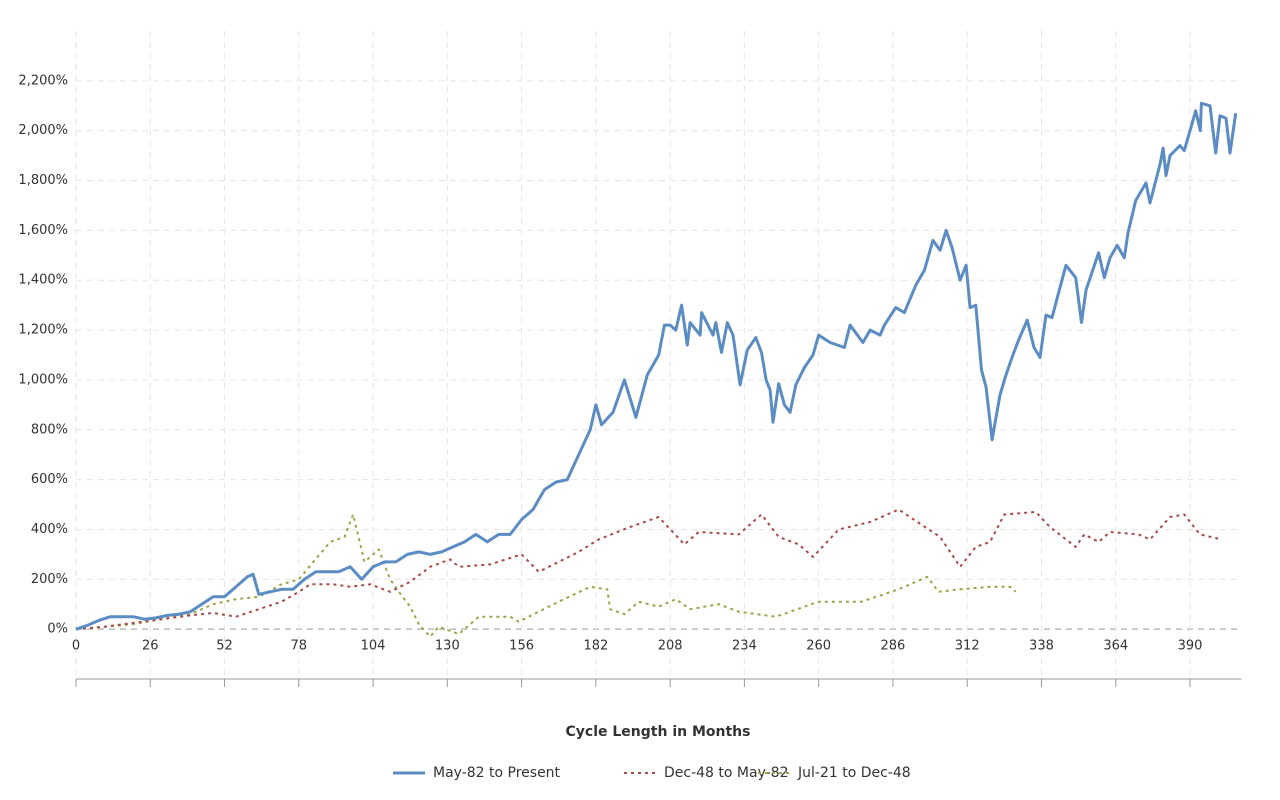 This screenshot has height=800, width=1280. Describe the element at coordinates (43, 379) in the screenshot. I see `y-tick-label: 1,000%` at that location.